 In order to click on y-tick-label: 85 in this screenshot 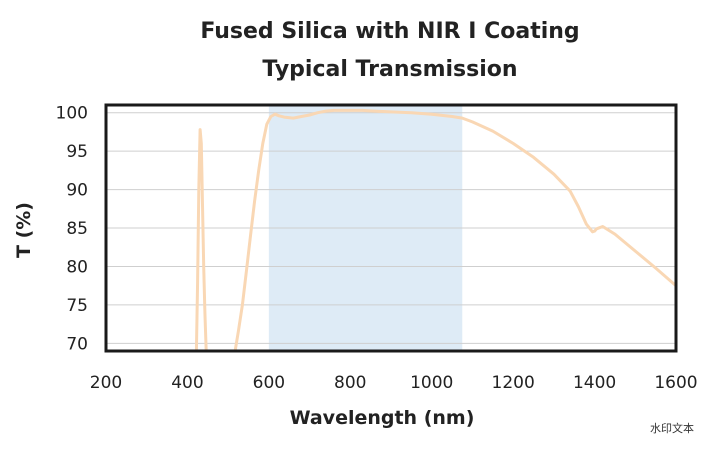, I will do `click(77, 229)`.